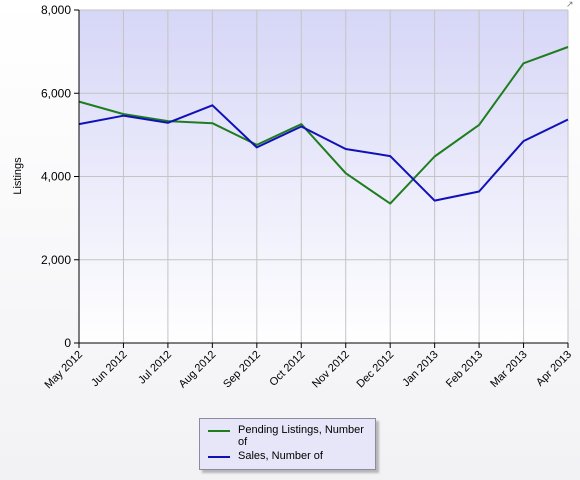 The width and height of the screenshot is (580, 480). What do you see at coordinates (155, 368) in the screenshot?
I see `x-tick-label: Jul 2012` at bounding box center [155, 368].